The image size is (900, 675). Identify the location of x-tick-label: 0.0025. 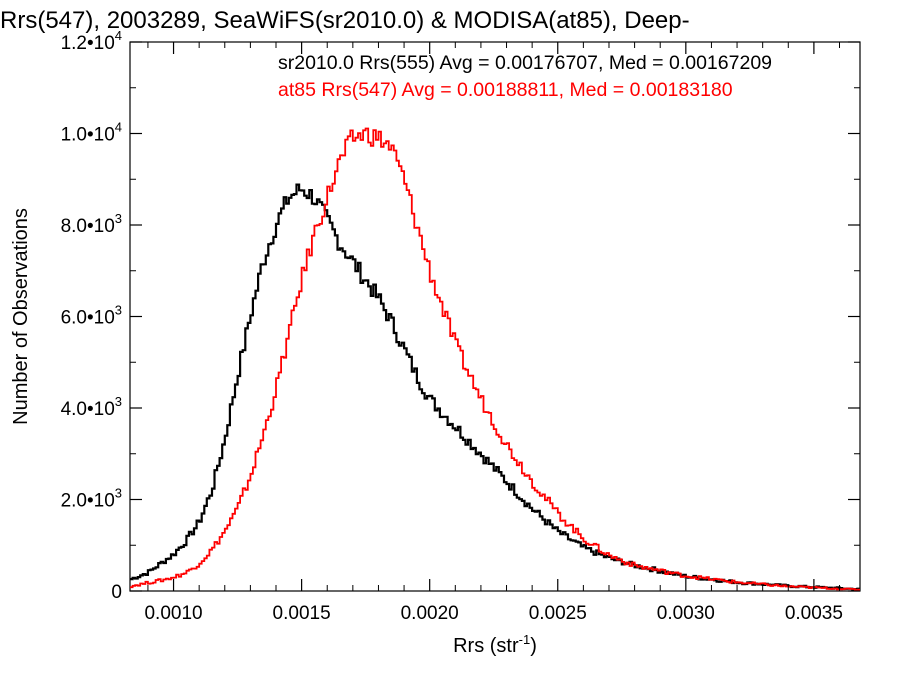
(558, 613).